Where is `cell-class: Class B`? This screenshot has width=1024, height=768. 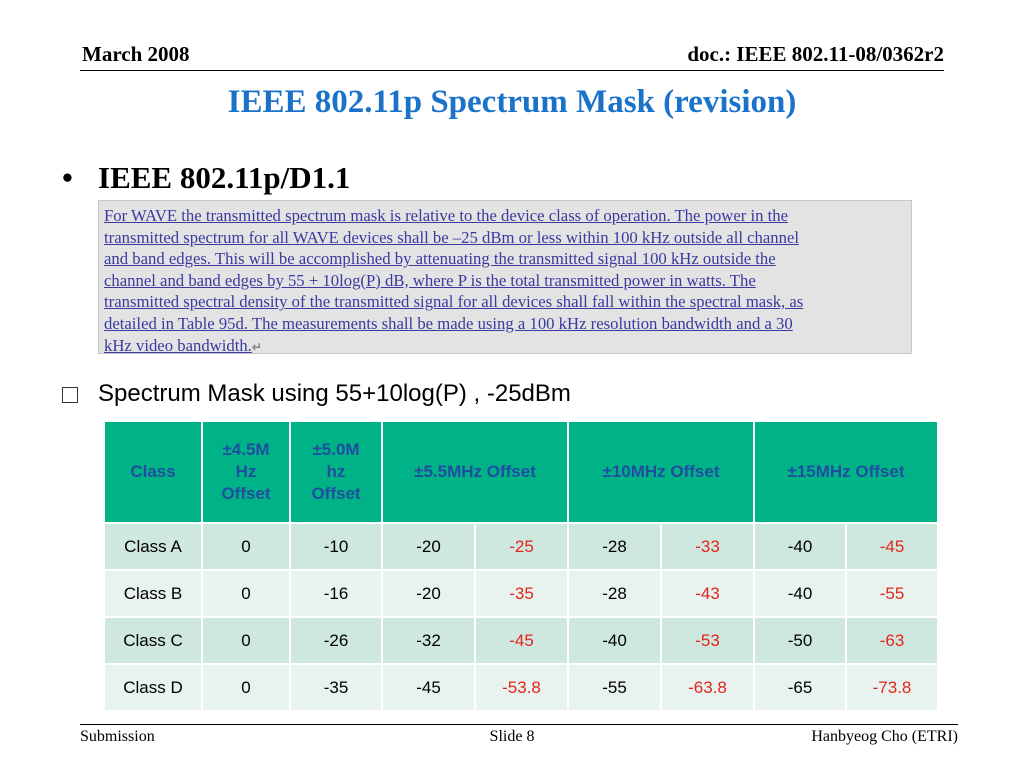
cell-class: Class B is located at coordinates (153, 593).